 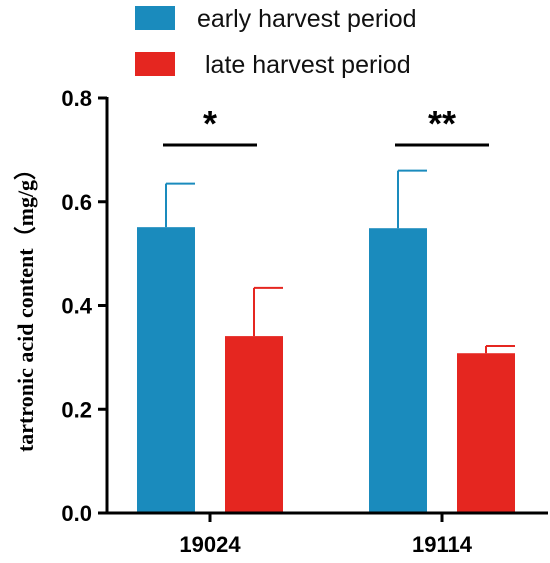 I want to click on y-tick-label: 0.8, so click(x=76, y=98).